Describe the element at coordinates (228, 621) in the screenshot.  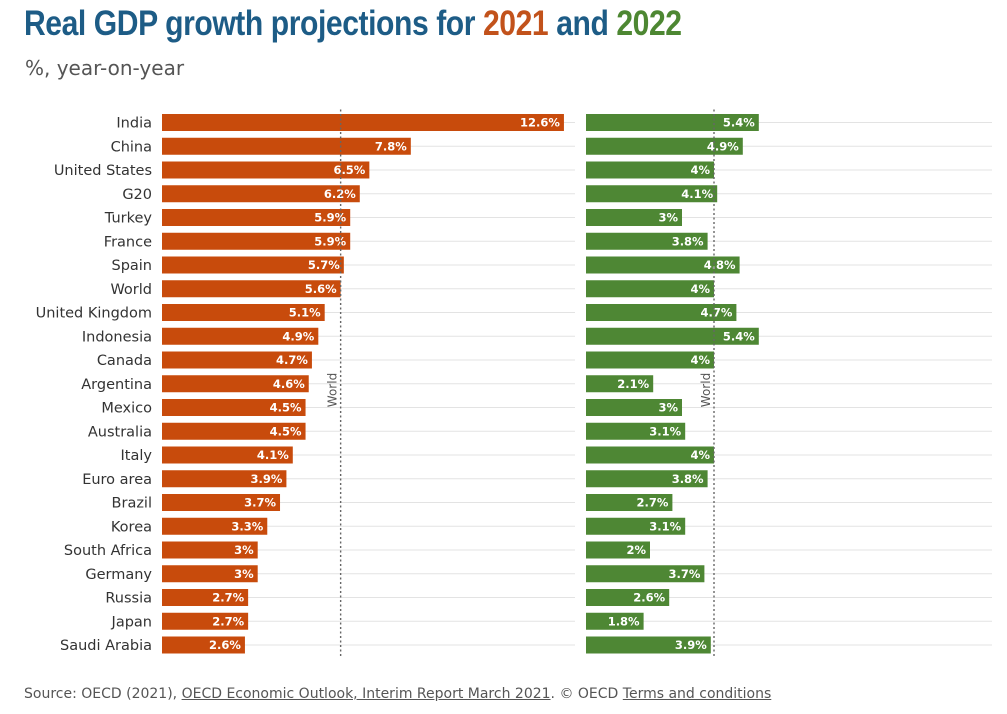
I see `value-label-2021: 2.7%` at that location.